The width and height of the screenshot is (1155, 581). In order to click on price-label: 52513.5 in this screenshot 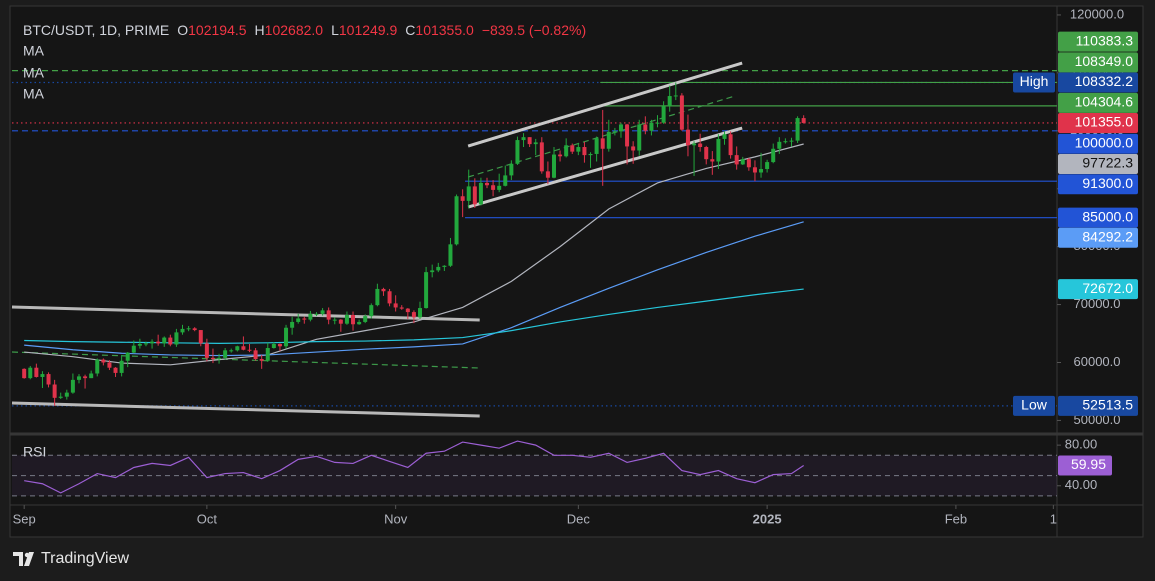, I will do `click(1107, 405)`.